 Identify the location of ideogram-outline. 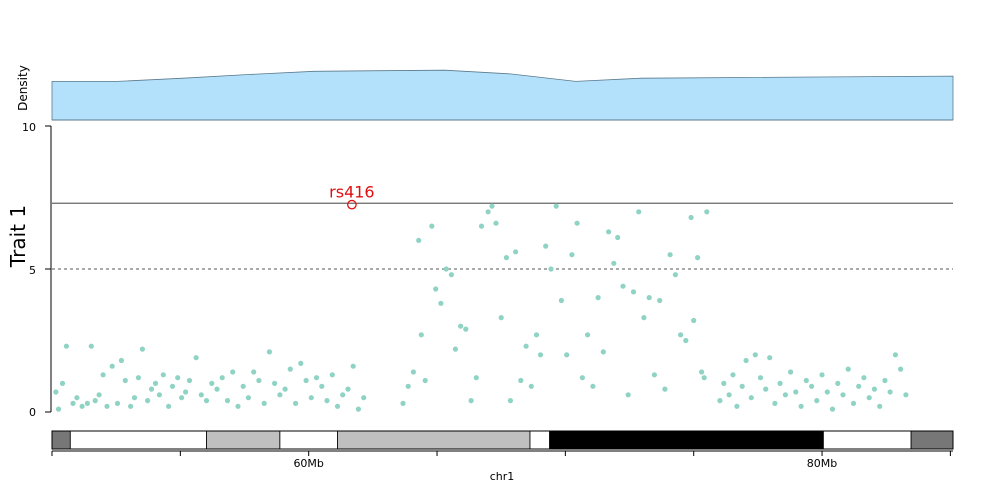
(502, 440).